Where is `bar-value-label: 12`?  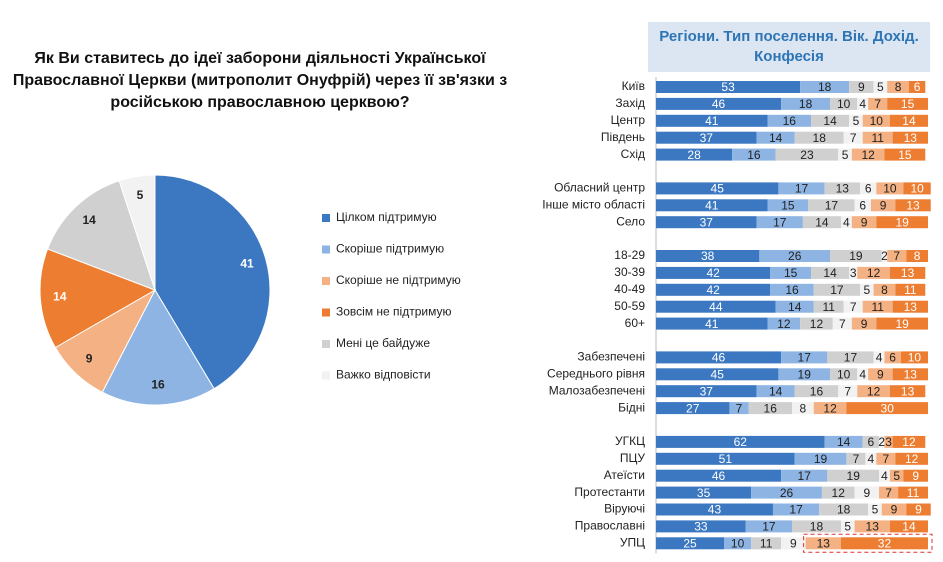 bar-value-label: 12 is located at coordinates (784, 324).